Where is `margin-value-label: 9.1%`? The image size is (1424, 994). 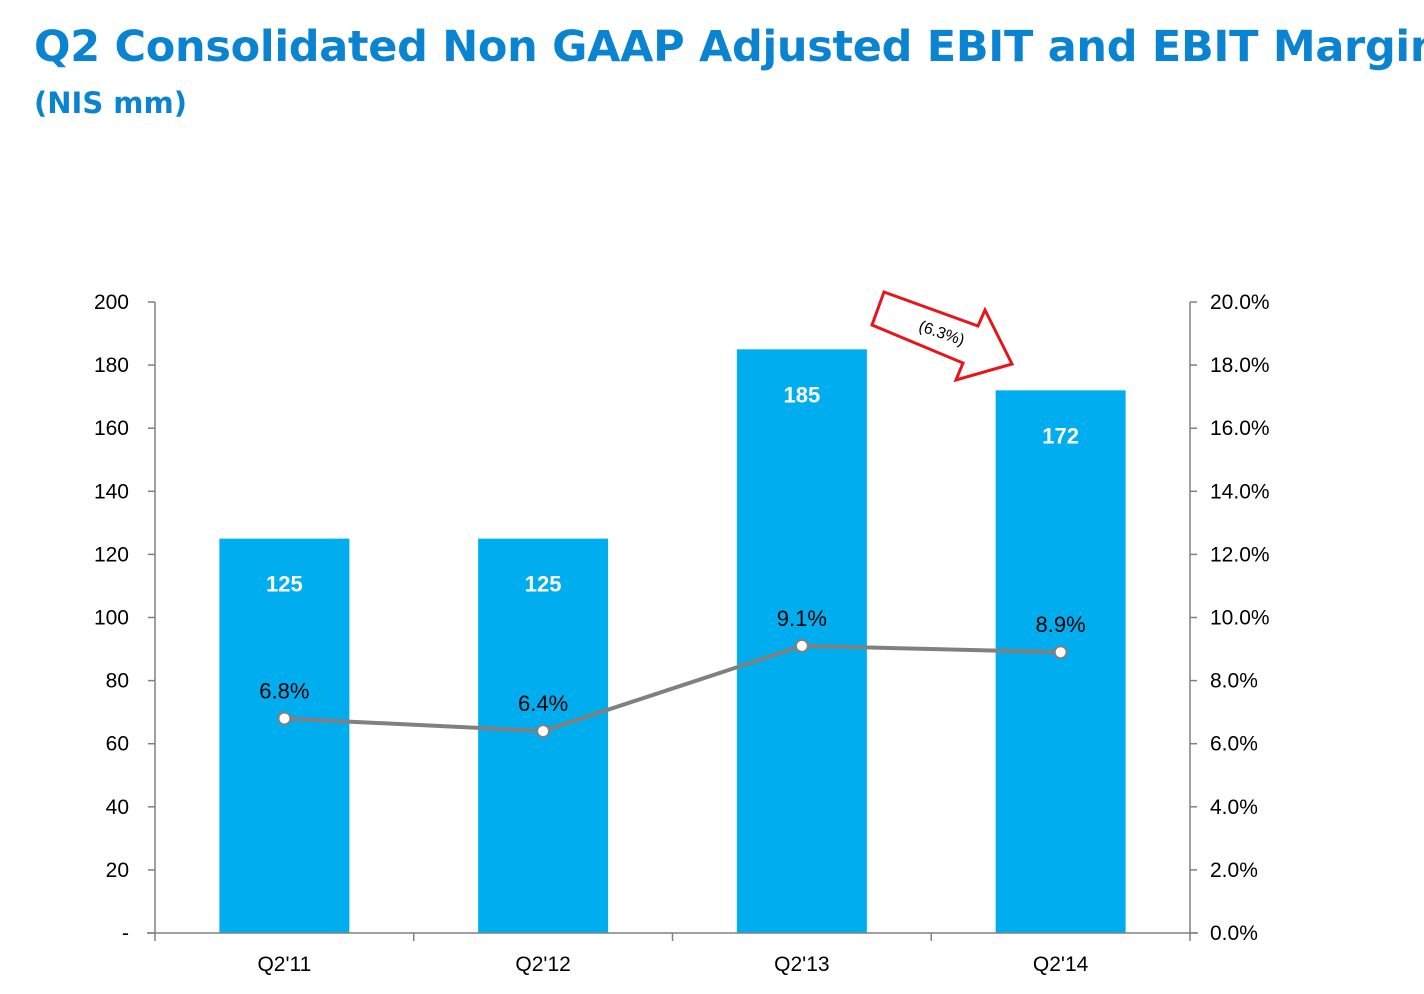
margin-value-label: 9.1% is located at coordinates (802, 618).